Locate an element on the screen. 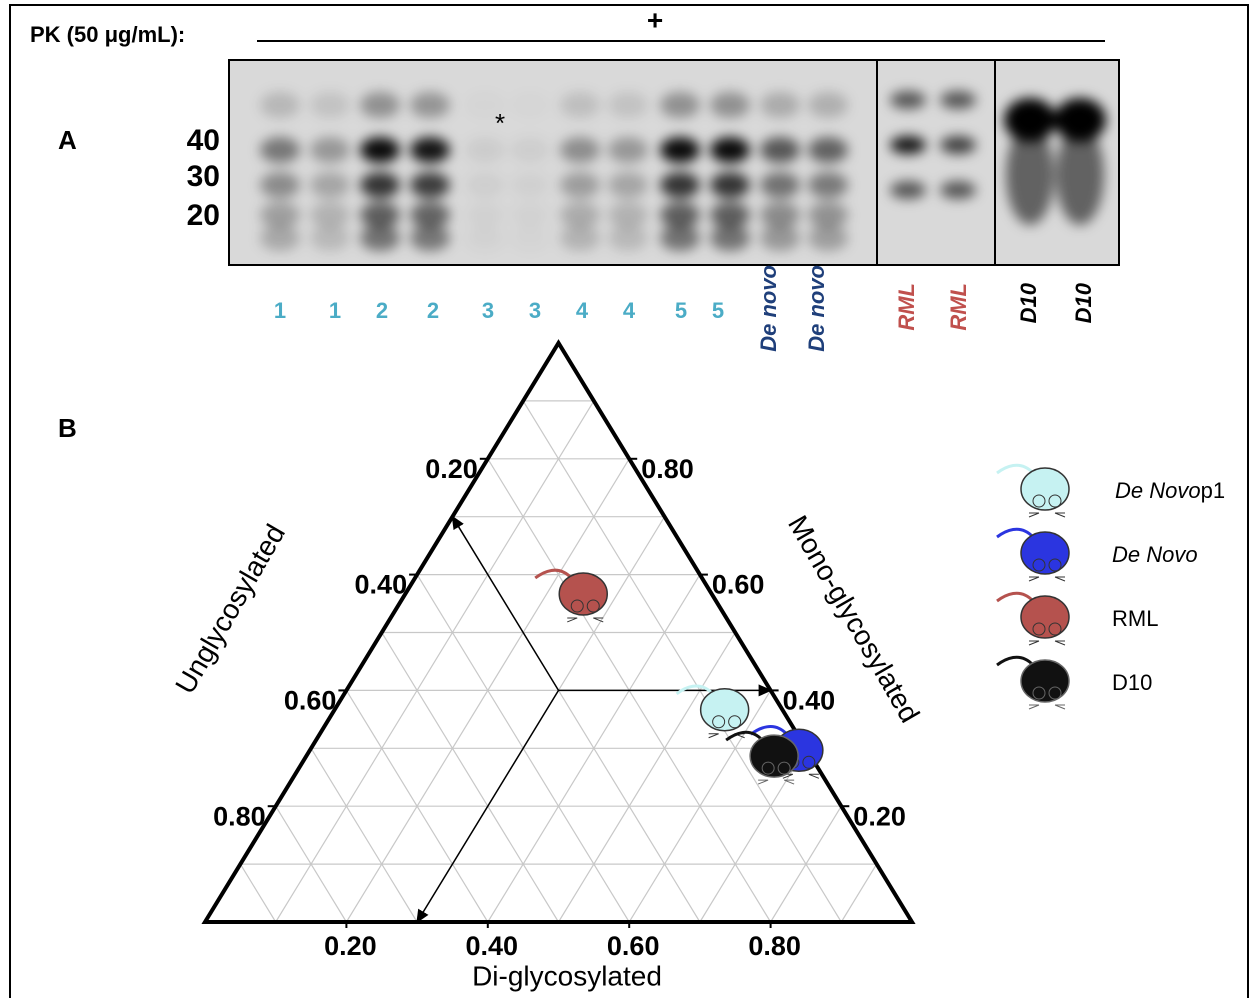 The height and width of the screenshot is (998, 1250). bands is located at coordinates (683, 171).